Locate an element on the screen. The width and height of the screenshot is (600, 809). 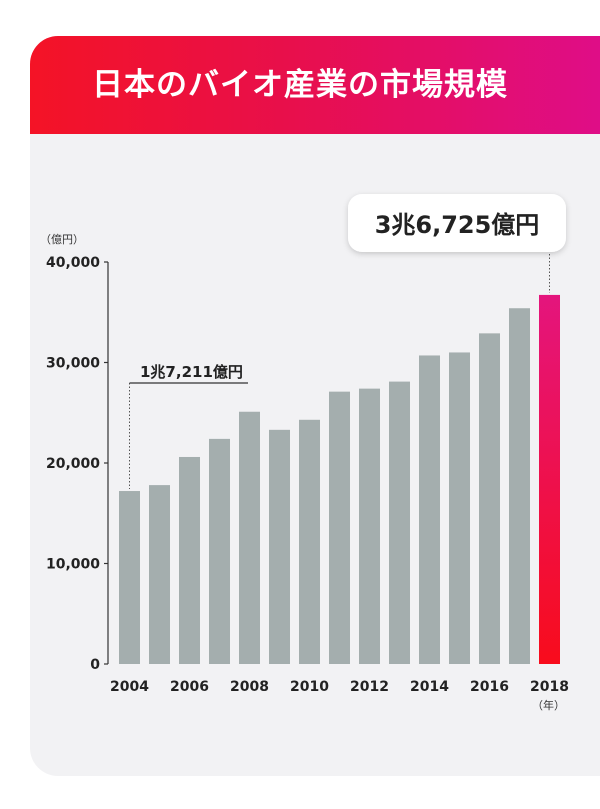
x-axis-unit-label: （年） is located at coordinates (548, 705).